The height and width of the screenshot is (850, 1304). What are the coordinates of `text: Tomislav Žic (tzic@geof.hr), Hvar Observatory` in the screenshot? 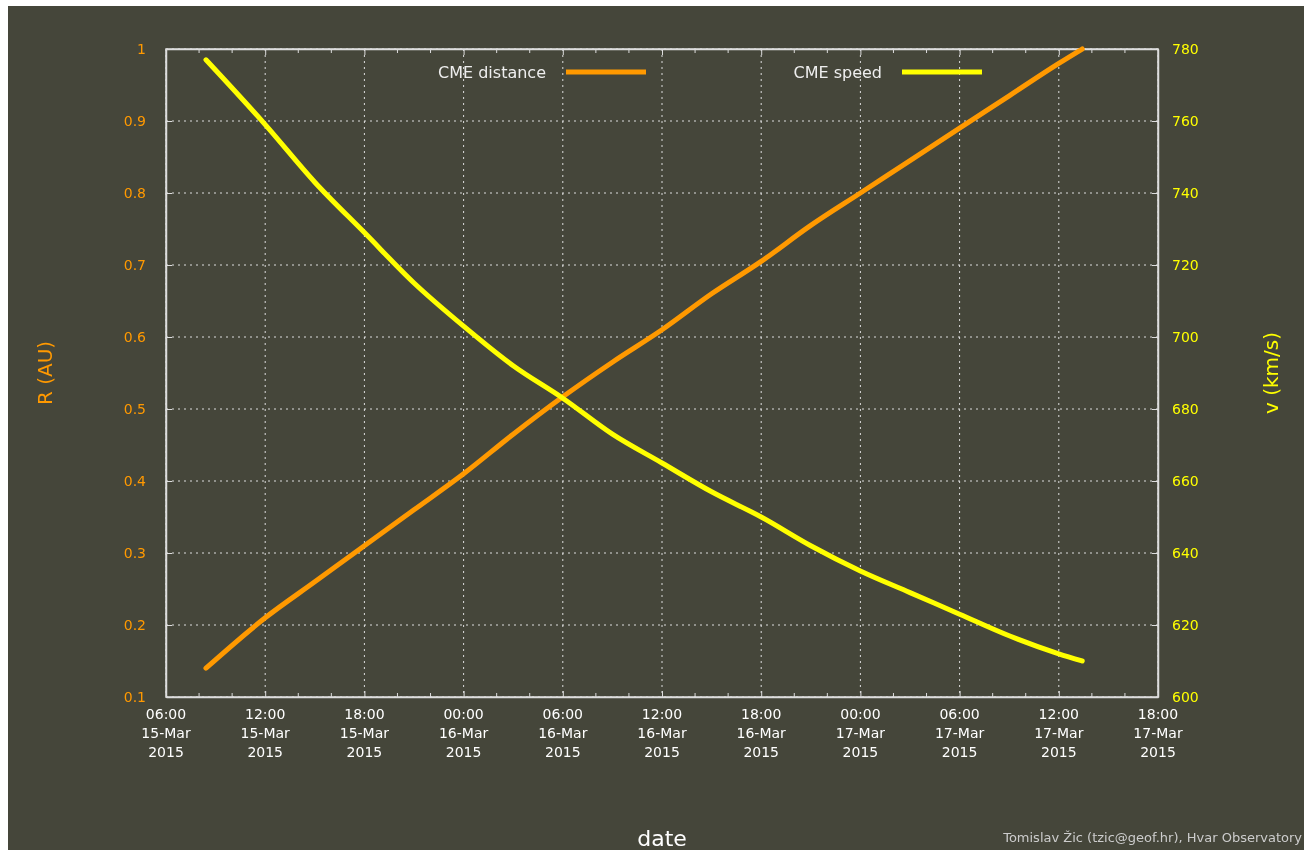 It's located at (1152, 837).